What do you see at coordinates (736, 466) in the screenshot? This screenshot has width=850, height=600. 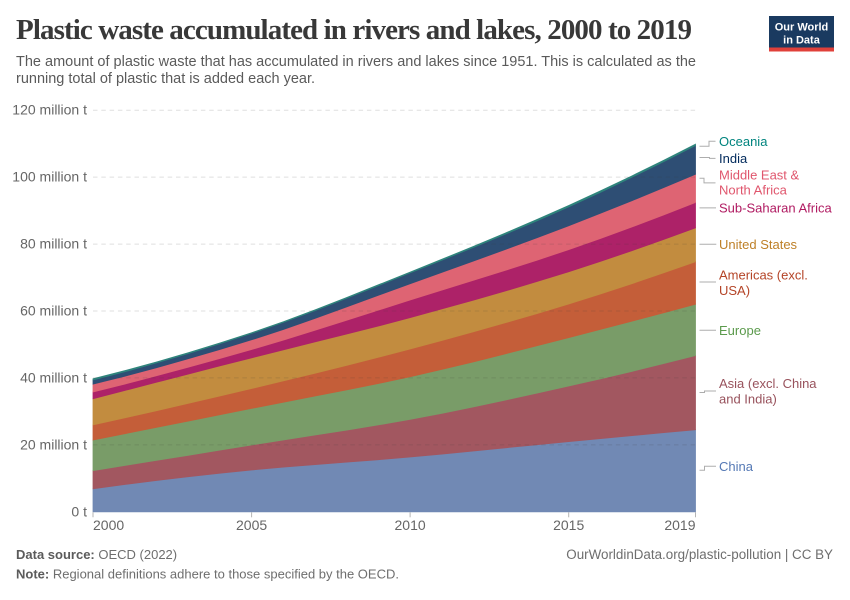 I see `svg-text: China` at bounding box center [736, 466].